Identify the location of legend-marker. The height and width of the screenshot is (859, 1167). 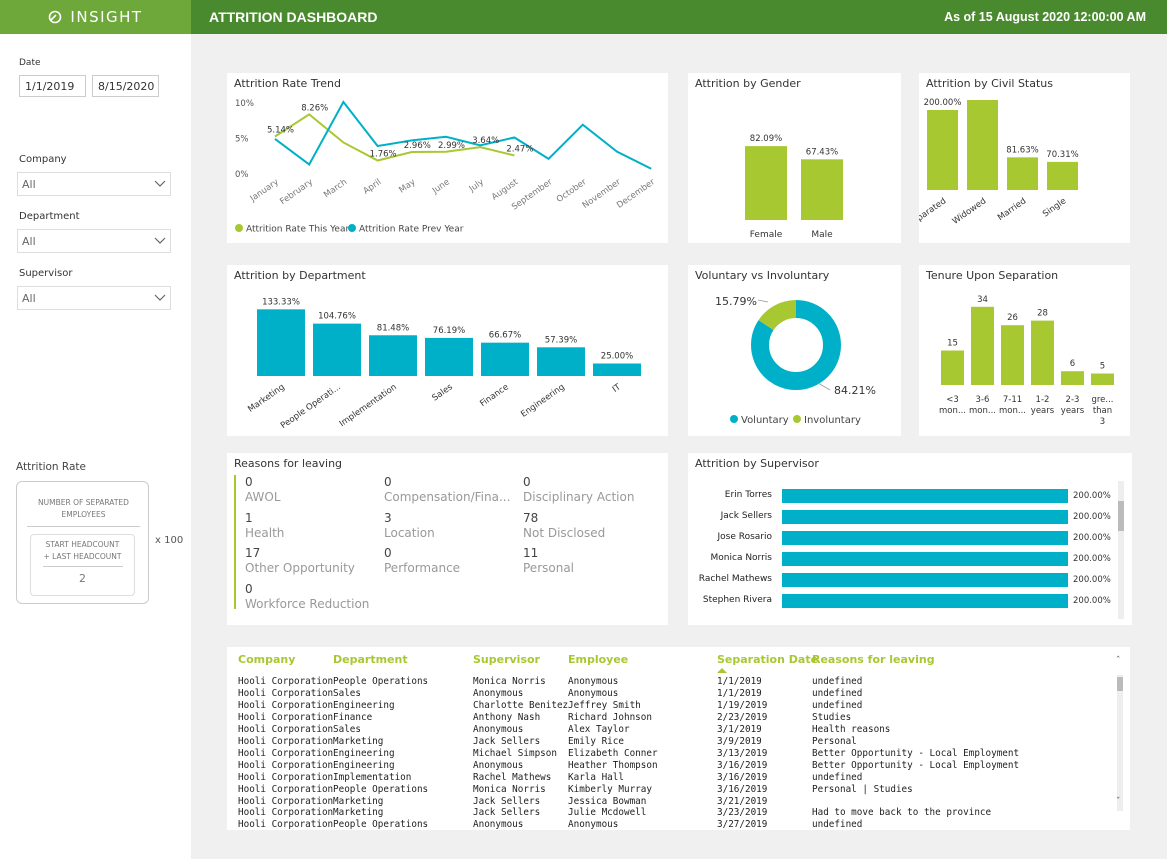
(734, 419).